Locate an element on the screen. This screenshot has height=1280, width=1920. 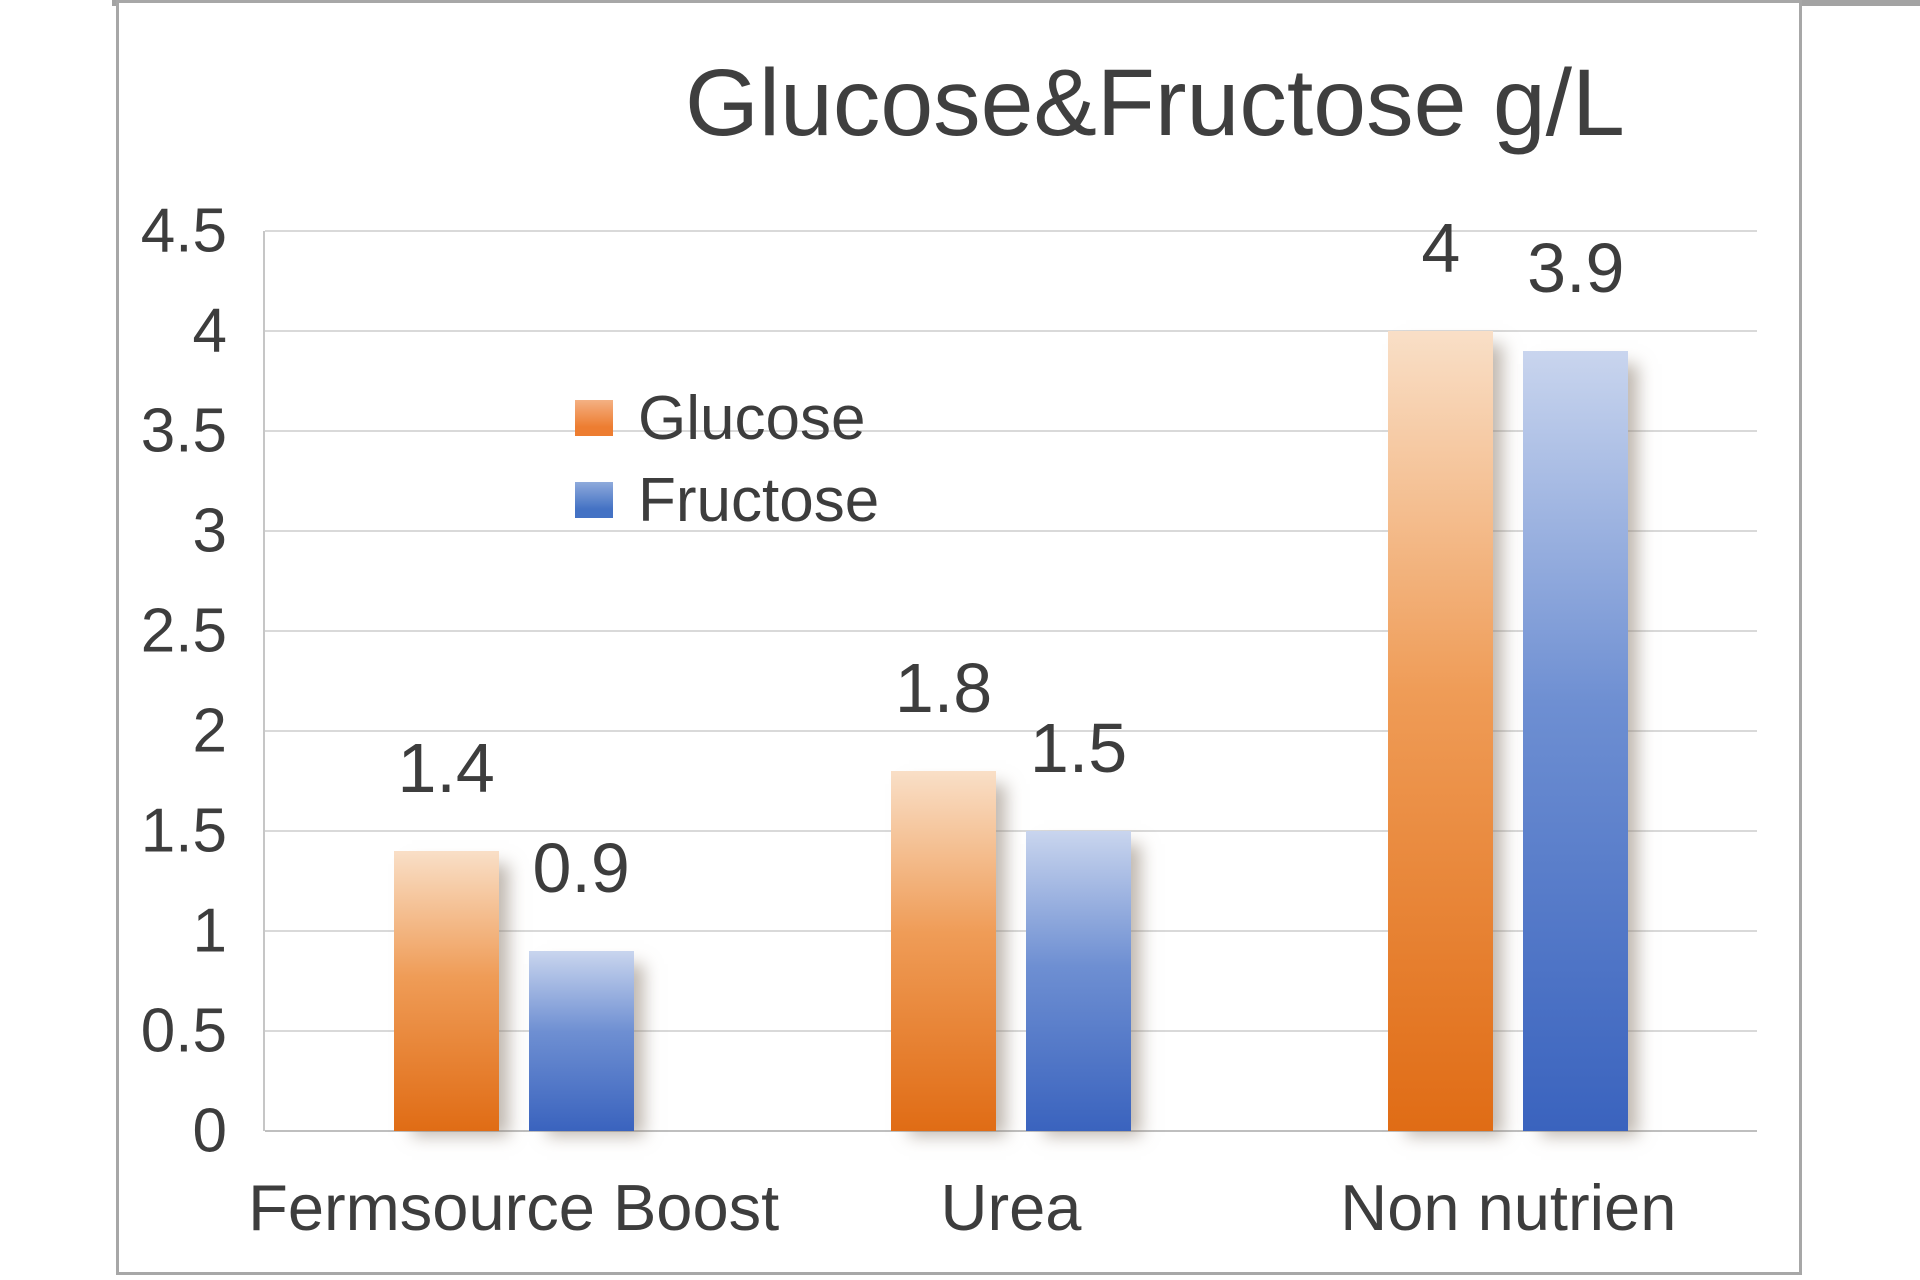
bar-glucose-urea is located at coordinates (943, 951).